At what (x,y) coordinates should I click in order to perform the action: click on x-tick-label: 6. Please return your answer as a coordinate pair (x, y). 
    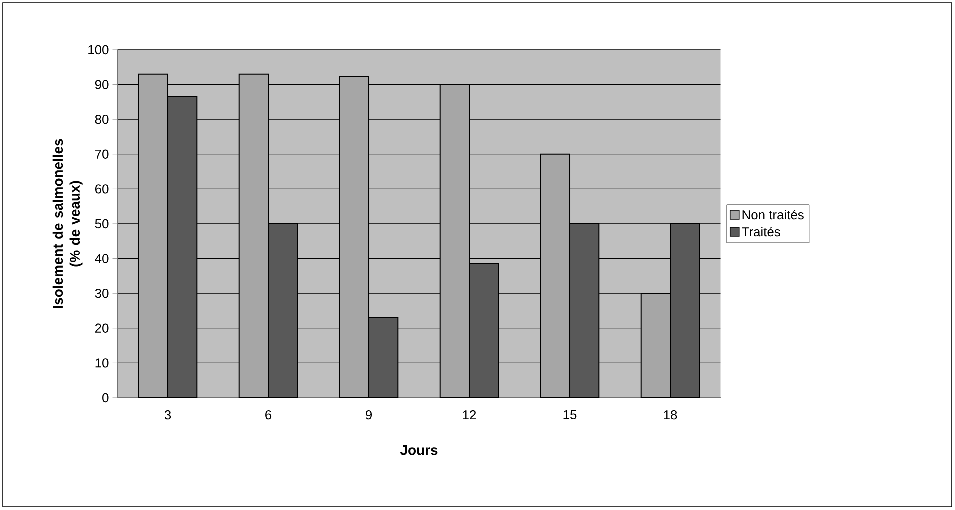
    Looking at the image, I should click on (269, 415).